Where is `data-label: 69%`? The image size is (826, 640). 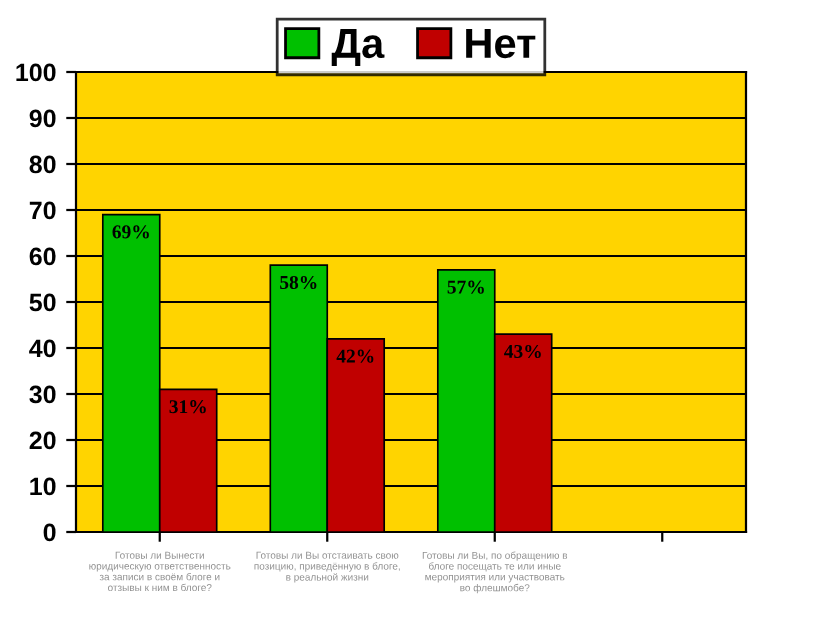
data-label: 69% is located at coordinates (130, 232).